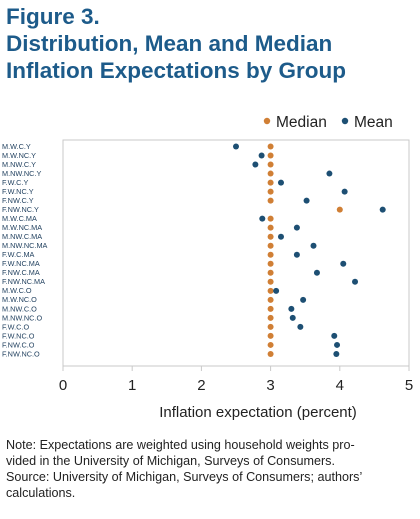  What do you see at coordinates (236, 380) in the screenshot?
I see `x-axis: 0 1 2 3 4 5` at bounding box center [236, 380].